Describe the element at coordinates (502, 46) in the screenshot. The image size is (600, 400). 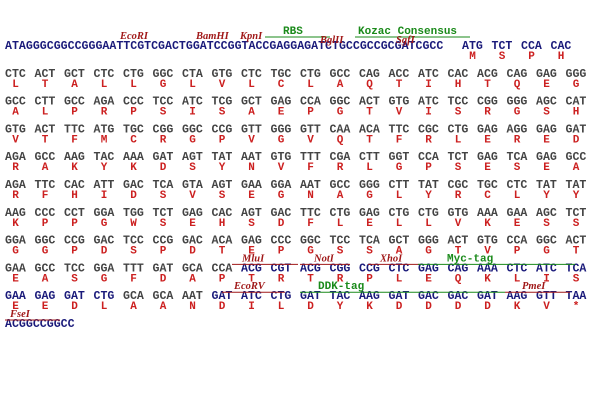
I see `codon: TCT` at that location.